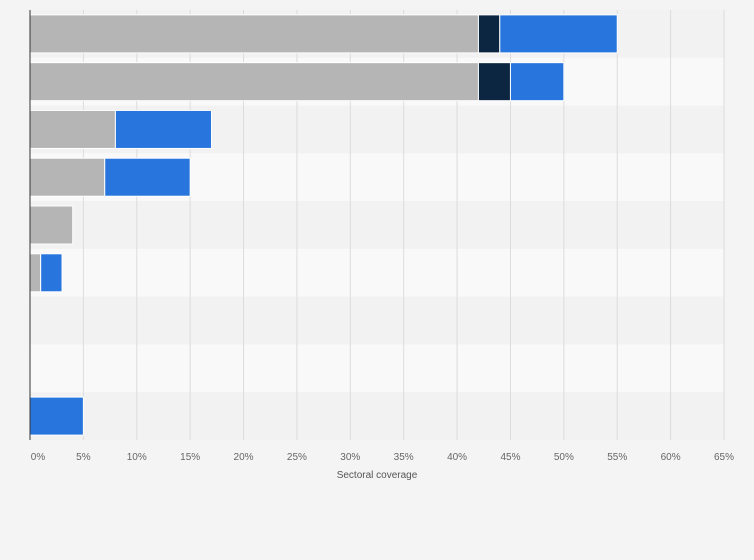 The height and width of the screenshot is (560, 754). Describe the element at coordinates (617, 457) in the screenshot. I see `x-tick-label: 55%` at that location.